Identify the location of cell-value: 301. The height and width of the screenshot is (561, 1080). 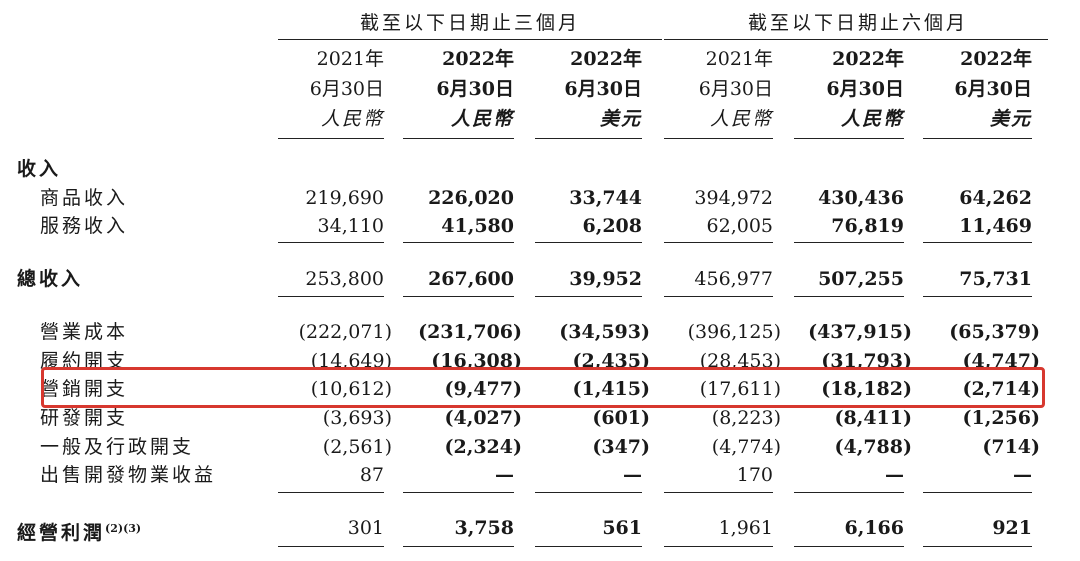
(365, 528).